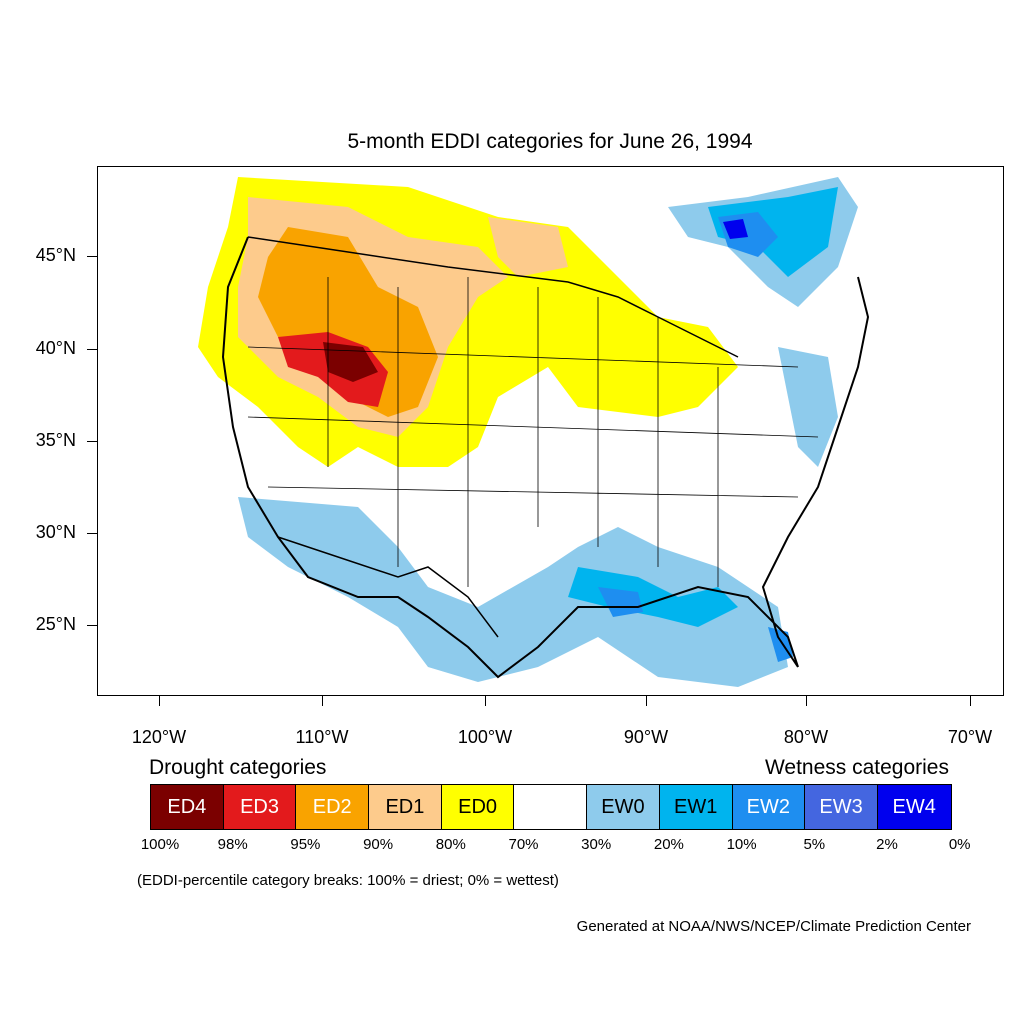 Image resolution: width=1024 pixels, height=1024 pixels. I want to click on percent-break-label: 5%, so click(814, 844).